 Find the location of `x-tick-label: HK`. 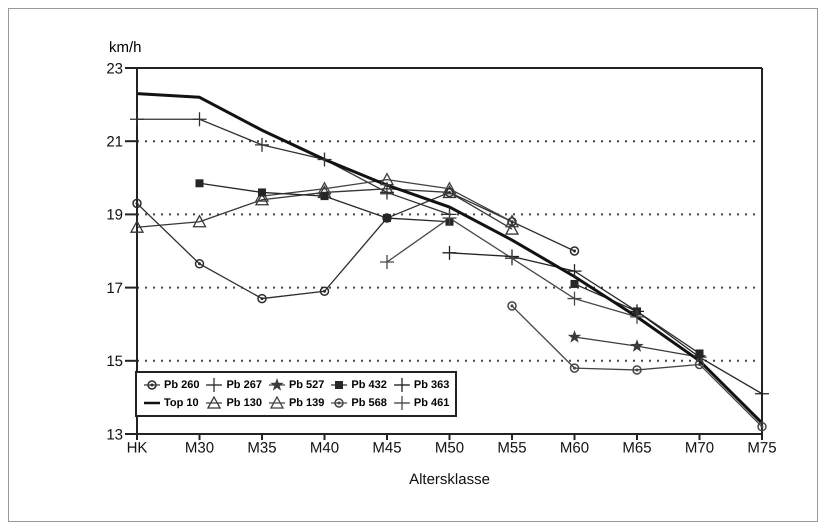

x-tick-label: HK is located at coordinates (137, 448).